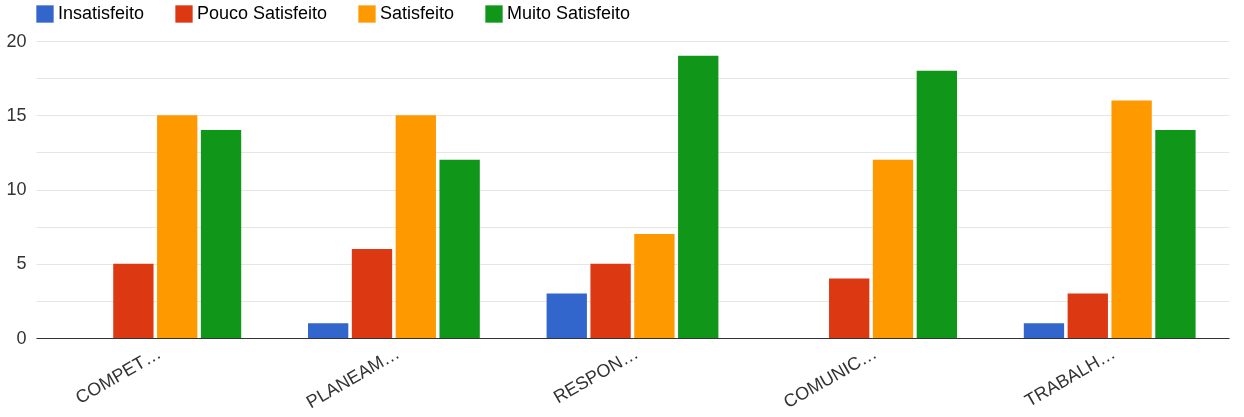 Image resolution: width=1244 pixels, height=417 pixels. What do you see at coordinates (21, 337) in the screenshot?
I see `y-tick-label: 0` at bounding box center [21, 337].